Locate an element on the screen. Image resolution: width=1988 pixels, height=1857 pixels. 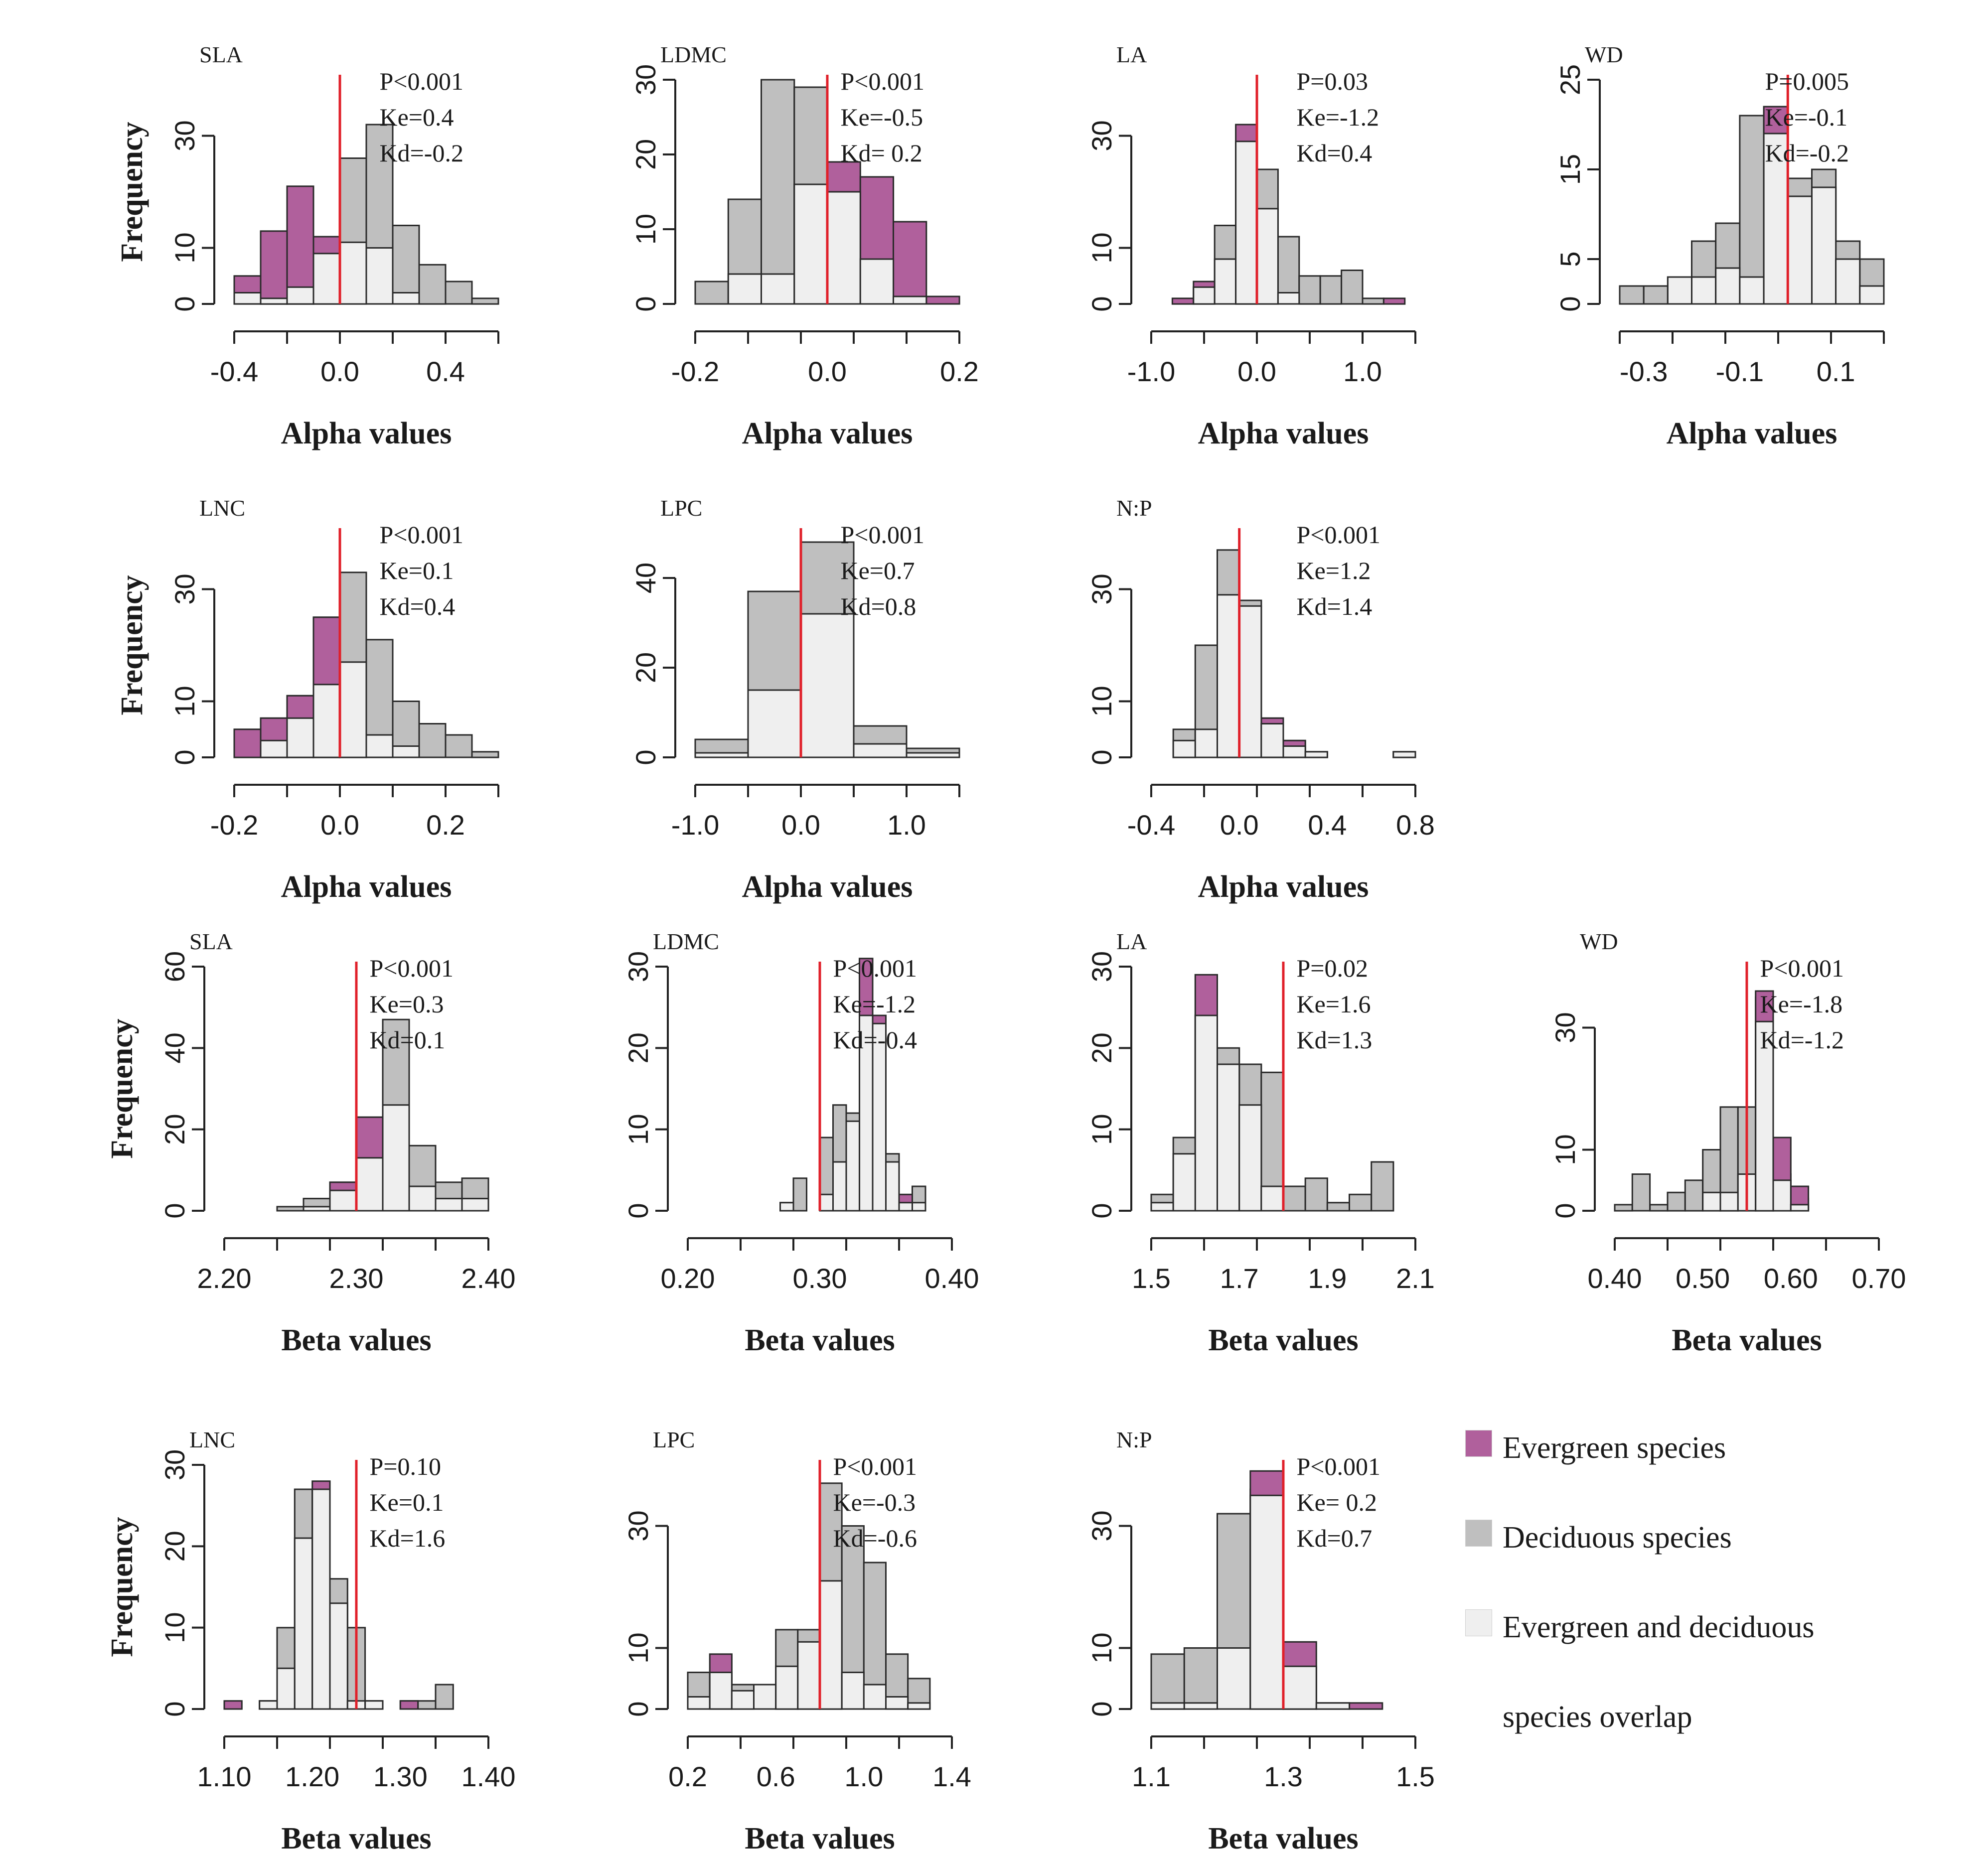
stat-label: Ke=1.2 is located at coordinates (1334, 570).